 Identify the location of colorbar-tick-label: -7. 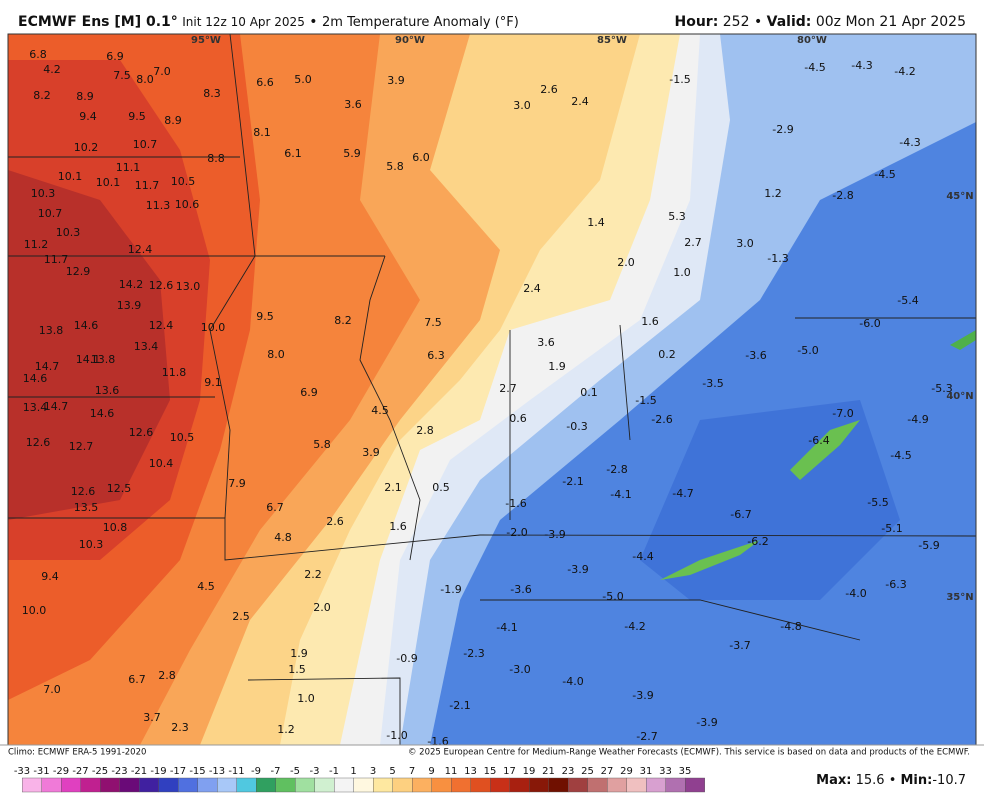
(276, 771).